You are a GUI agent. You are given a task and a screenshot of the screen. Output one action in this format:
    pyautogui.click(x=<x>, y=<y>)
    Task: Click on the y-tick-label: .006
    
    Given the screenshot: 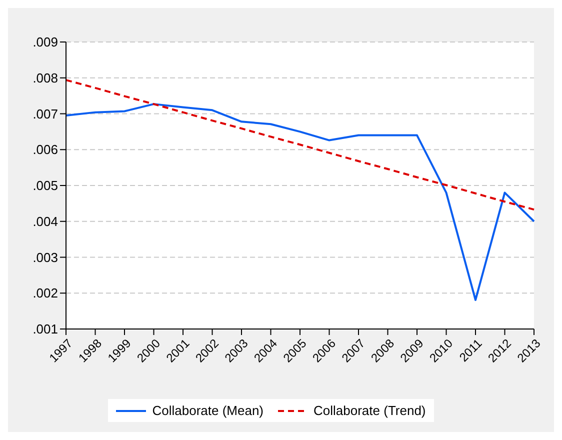 What is the action you would take?
    pyautogui.click(x=45, y=150)
    